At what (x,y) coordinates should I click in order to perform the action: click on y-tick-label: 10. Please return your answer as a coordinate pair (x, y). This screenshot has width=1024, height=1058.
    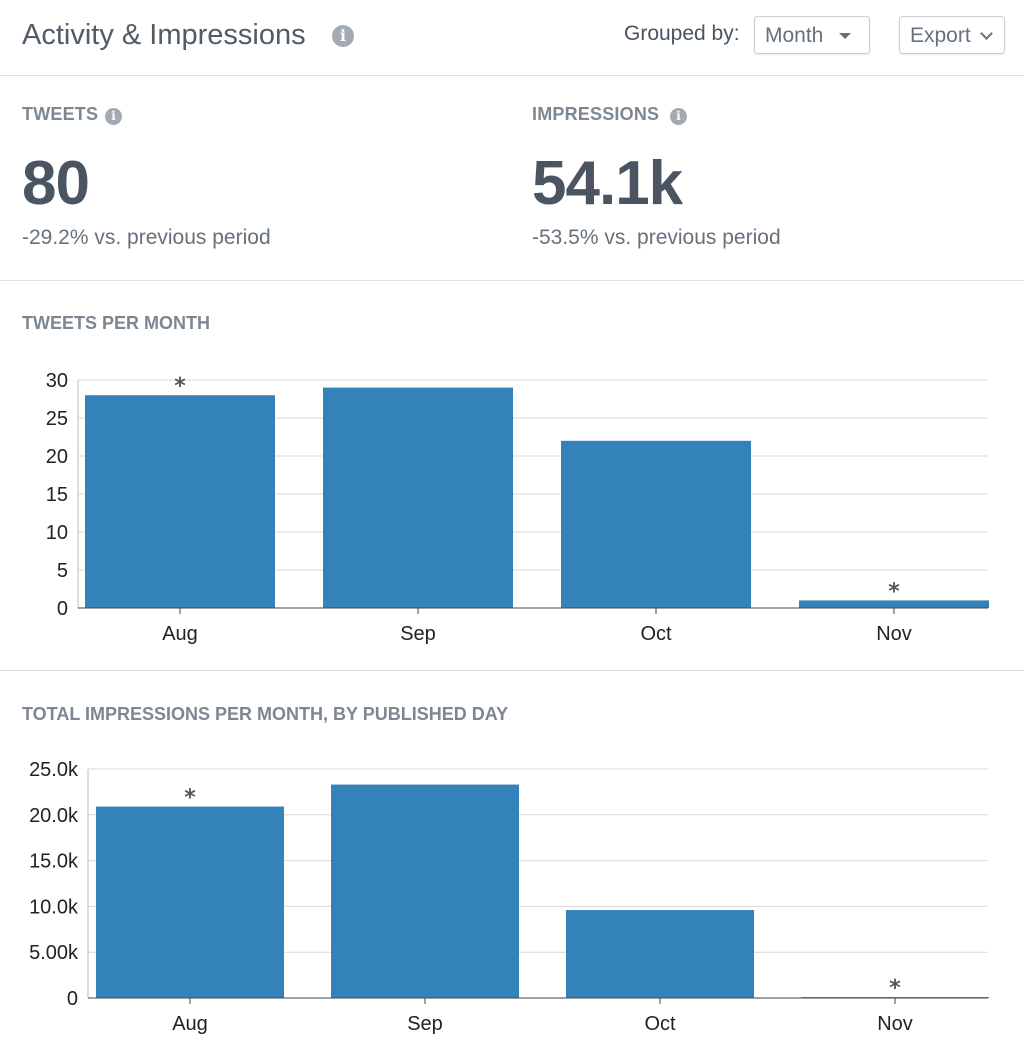
    Looking at the image, I should click on (57, 533).